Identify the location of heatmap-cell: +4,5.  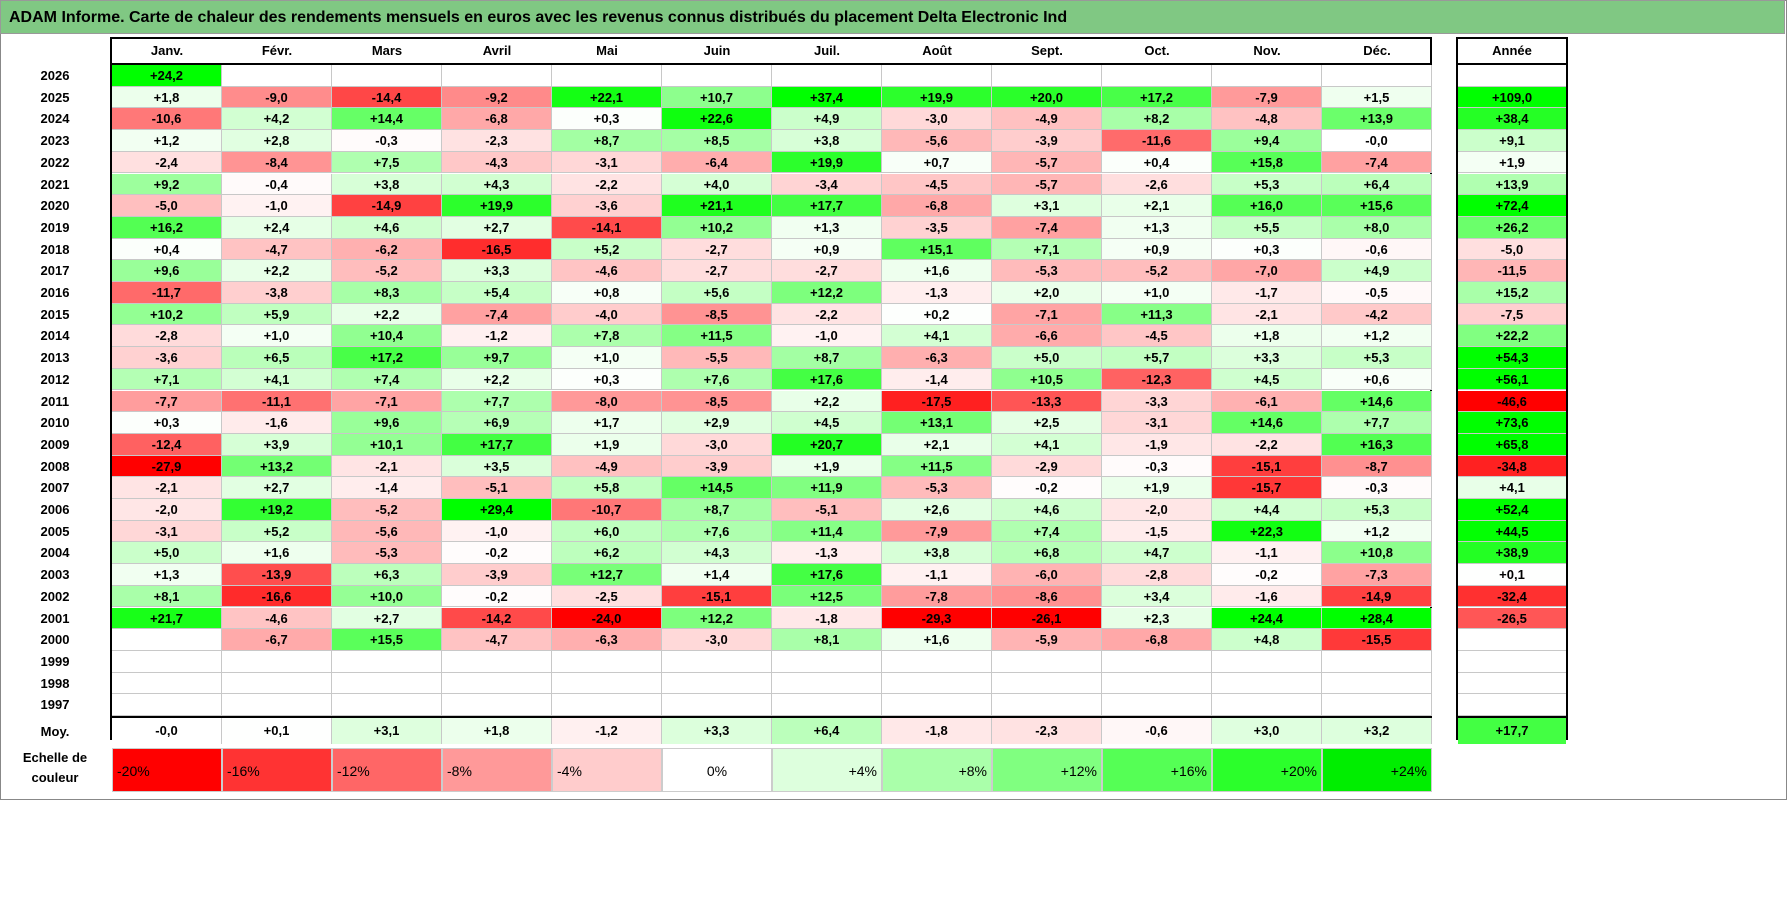
(827, 423).